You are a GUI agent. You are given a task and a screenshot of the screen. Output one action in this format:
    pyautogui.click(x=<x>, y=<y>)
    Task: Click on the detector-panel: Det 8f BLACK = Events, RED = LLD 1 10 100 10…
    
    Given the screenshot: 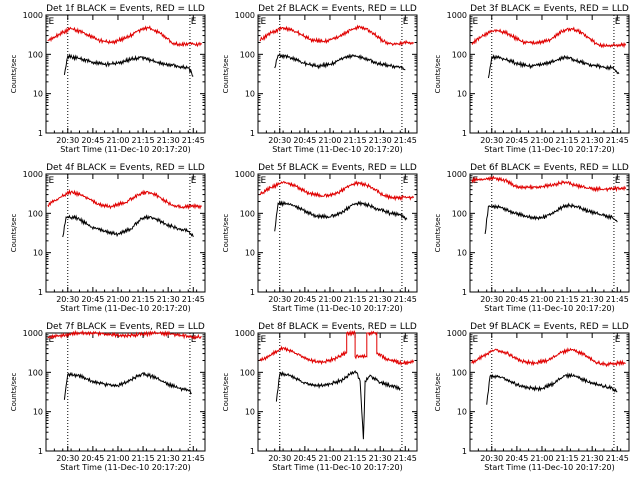 What is the action you would take?
    pyautogui.click(x=320, y=397)
    